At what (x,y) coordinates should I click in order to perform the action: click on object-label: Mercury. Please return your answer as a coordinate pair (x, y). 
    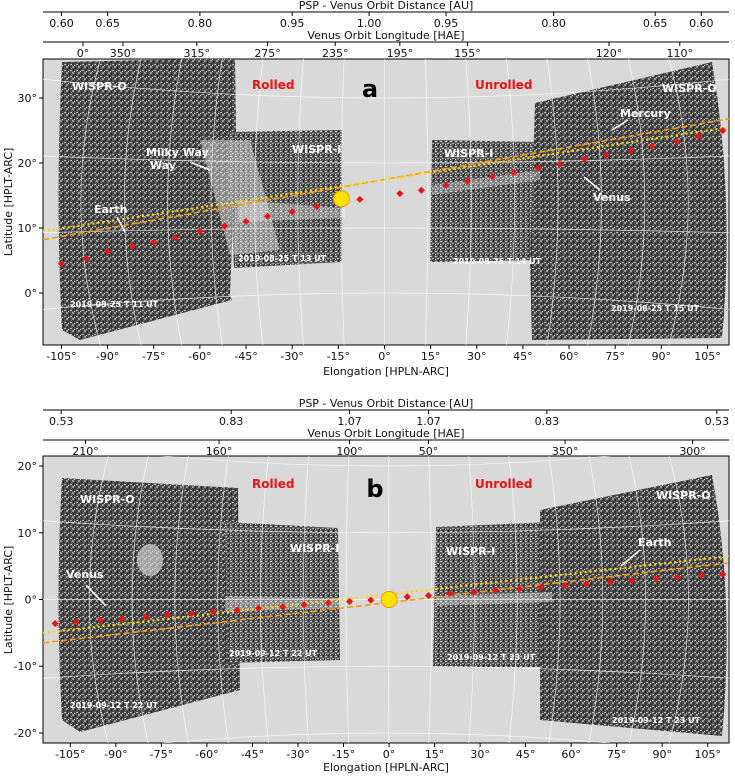
    Looking at the image, I should click on (645, 113).